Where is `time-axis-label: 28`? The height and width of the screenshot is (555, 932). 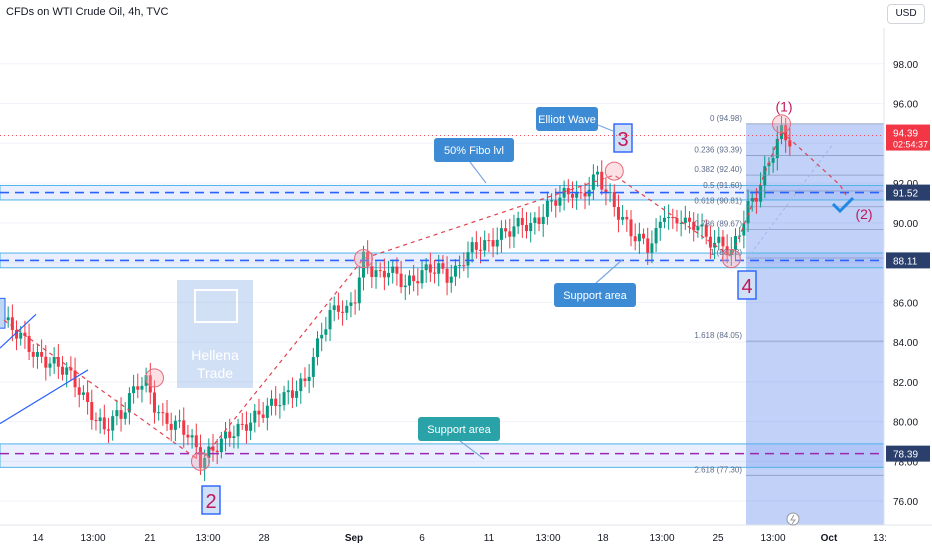
time-axis-label: 28 is located at coordinates (264, 538).